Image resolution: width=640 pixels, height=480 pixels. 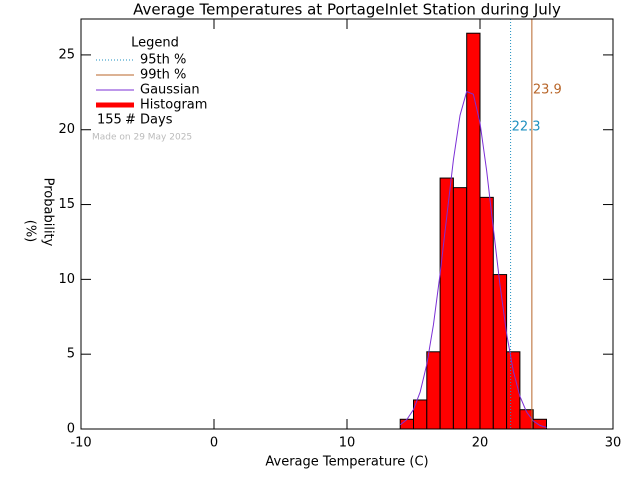 I want to click on x-tick-label: 10, so click(x=347, y=443).